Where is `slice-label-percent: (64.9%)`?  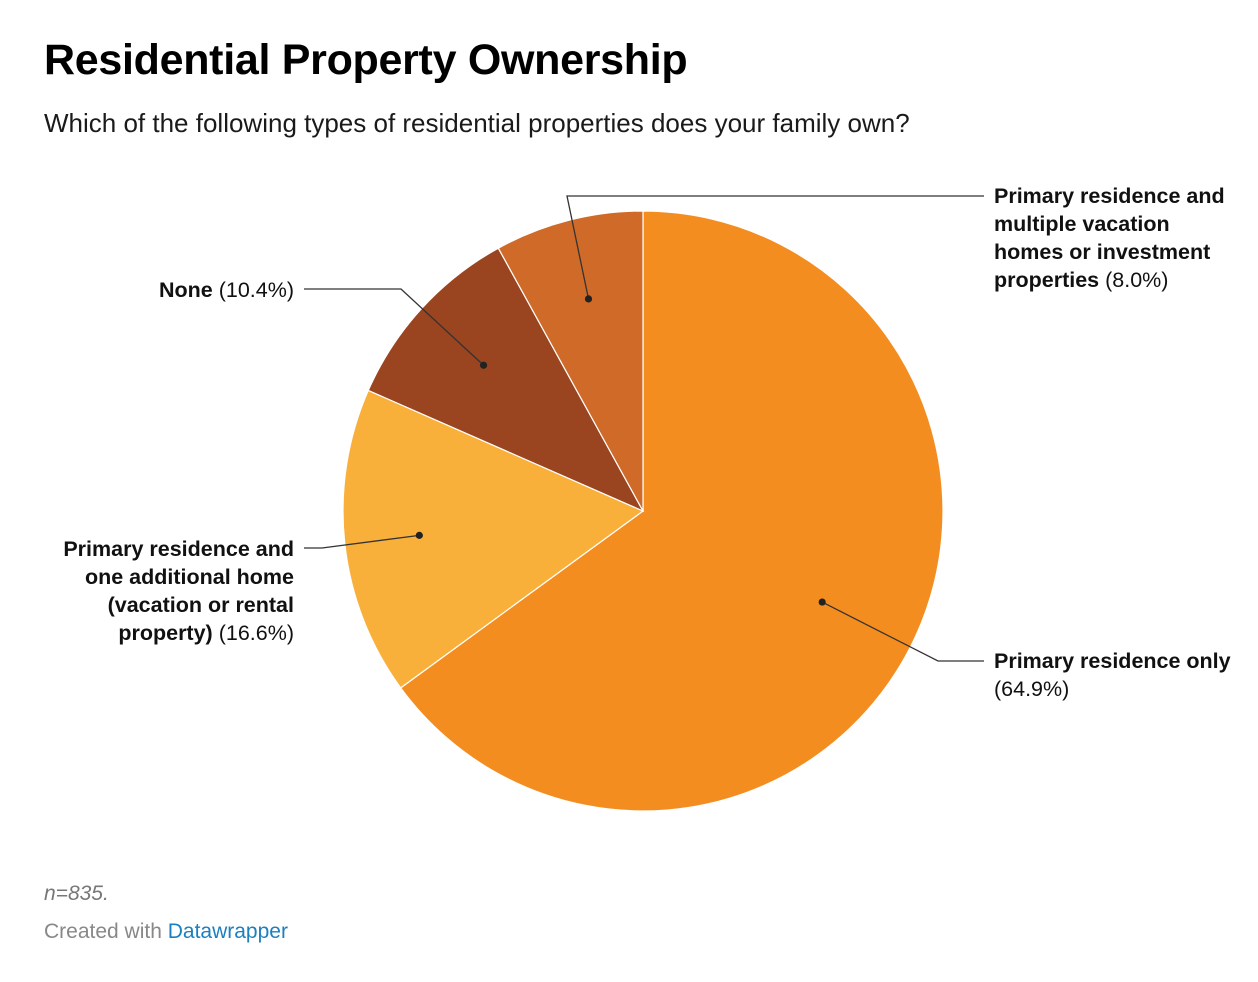
slice-label-percent: (64.9%) is located at coordinates (1032, 689).